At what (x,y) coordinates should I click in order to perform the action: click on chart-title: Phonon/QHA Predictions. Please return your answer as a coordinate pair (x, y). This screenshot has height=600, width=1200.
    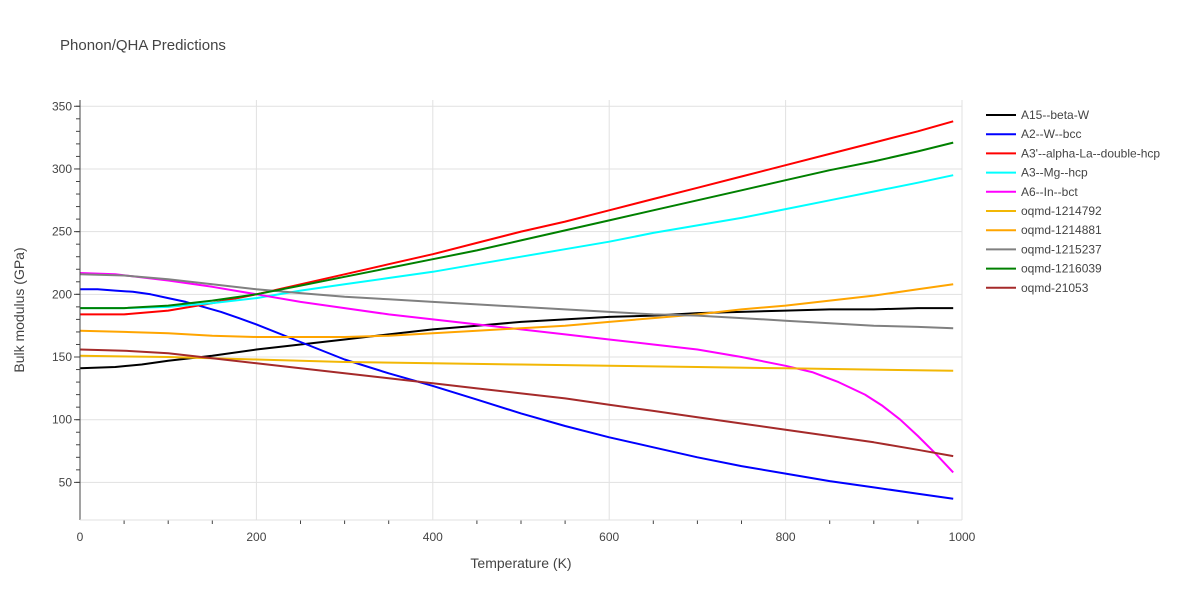
    Looking at the image, I should click on (143, 45).